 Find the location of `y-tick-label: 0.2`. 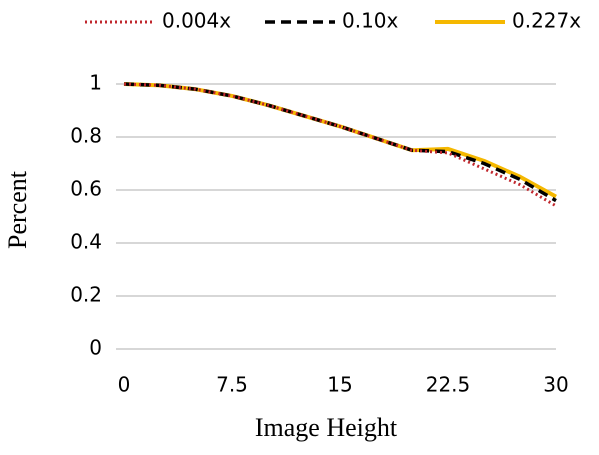

y-tick-label: 0.2 is located at coordinates (86, 295).